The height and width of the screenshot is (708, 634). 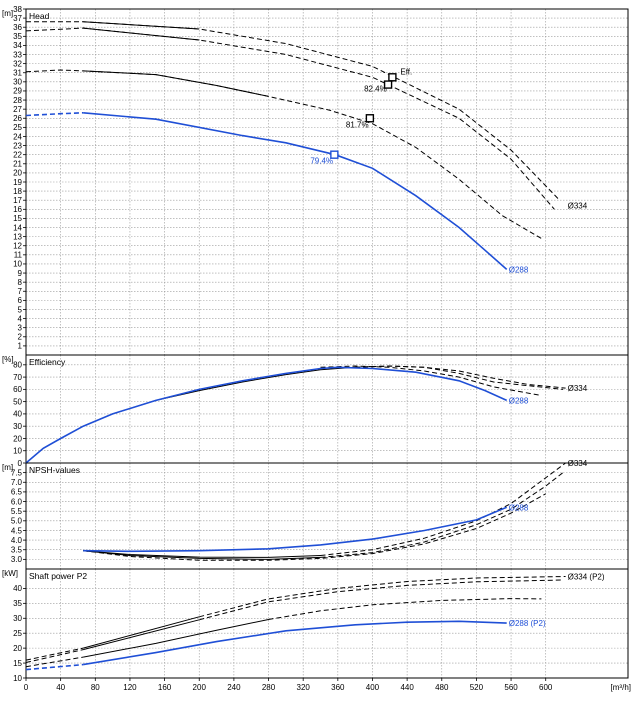 What do you see at coordinates (546, 687) in the screenshot?
I see `x-tick-label: 600` at bounding box center [546, 687].